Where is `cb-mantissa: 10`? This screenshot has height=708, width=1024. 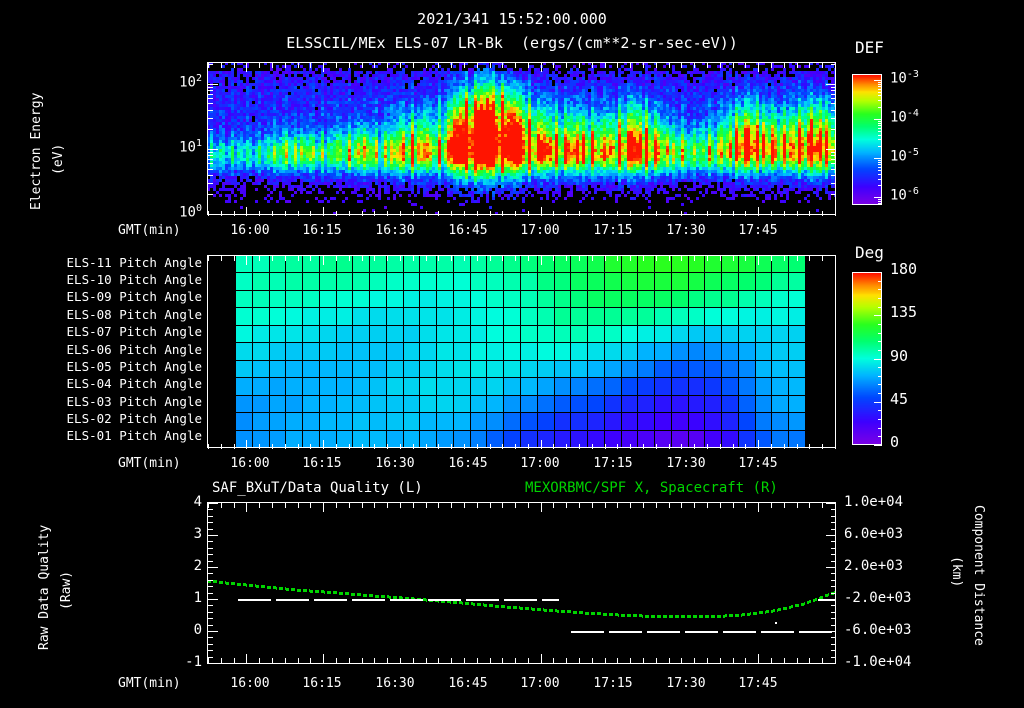 cb-mantissa: 10 is located at coordinates (898, 156).